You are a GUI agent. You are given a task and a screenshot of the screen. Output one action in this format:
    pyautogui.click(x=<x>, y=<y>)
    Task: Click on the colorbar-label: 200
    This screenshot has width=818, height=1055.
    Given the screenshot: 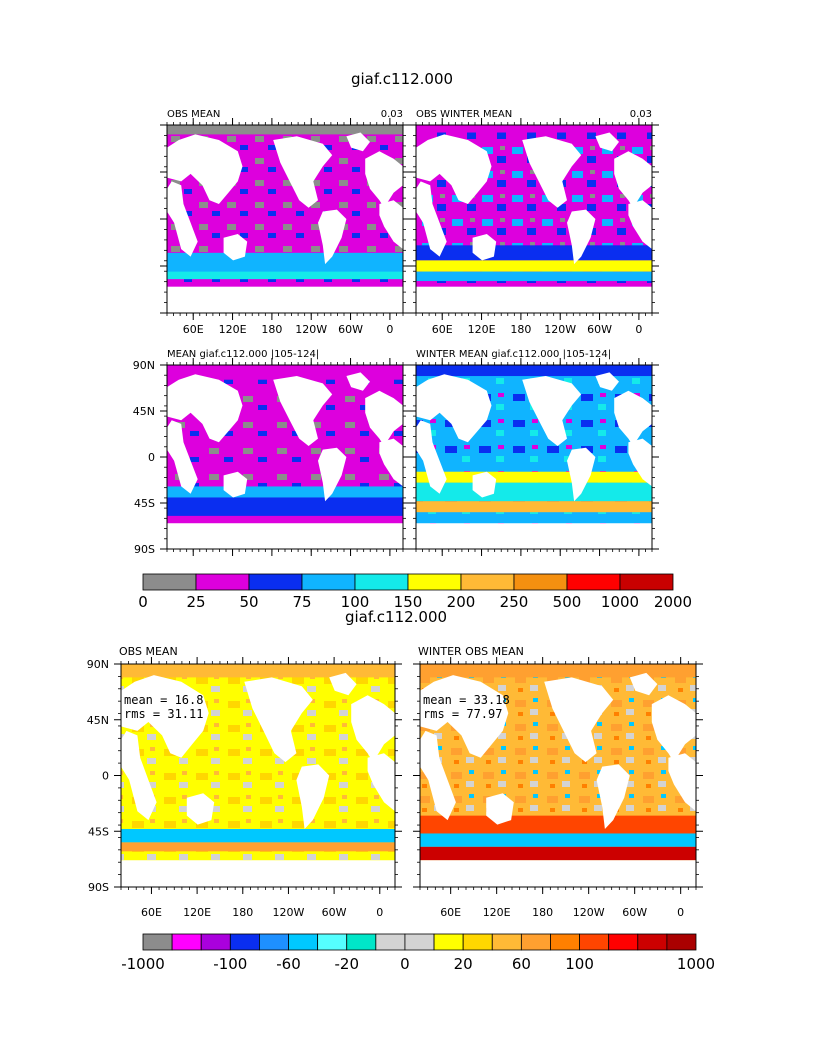 What is the action you would take?
    pyautogui.click(x=461, y=602)
    